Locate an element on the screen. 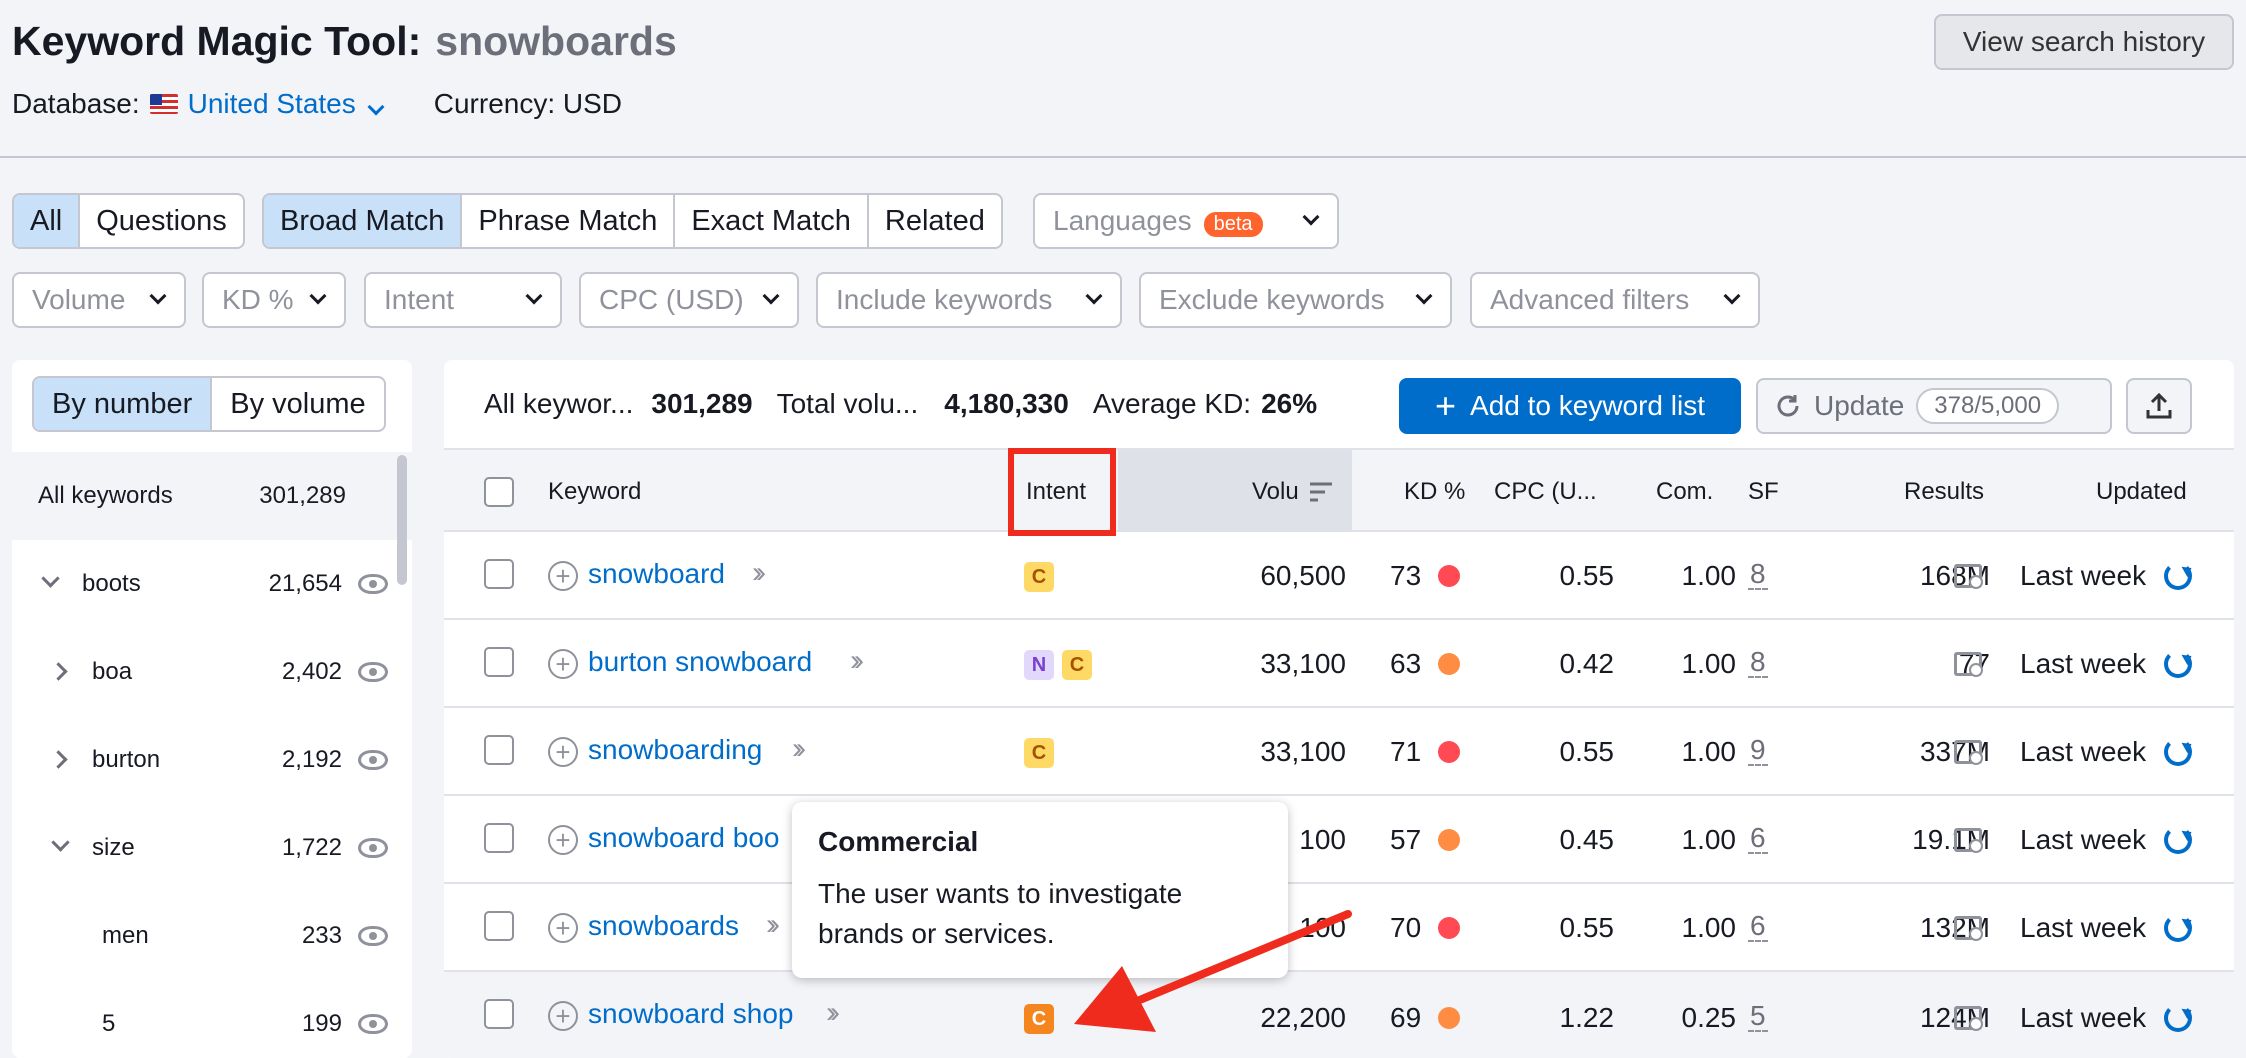  database-value: United States is located at coordinates (271, 103).